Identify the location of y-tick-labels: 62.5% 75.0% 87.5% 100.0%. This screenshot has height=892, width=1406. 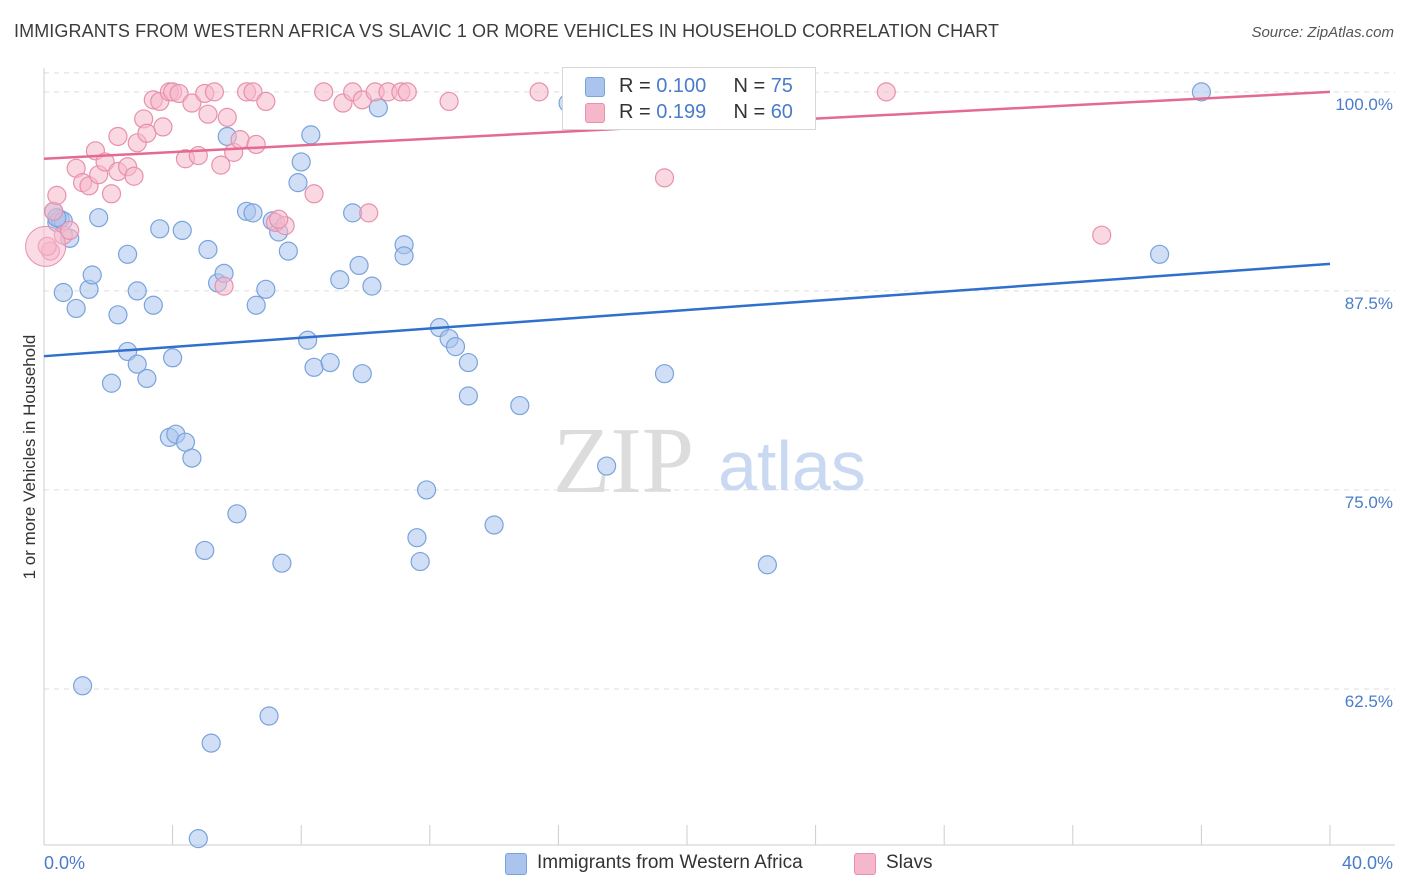
(1364, 403).